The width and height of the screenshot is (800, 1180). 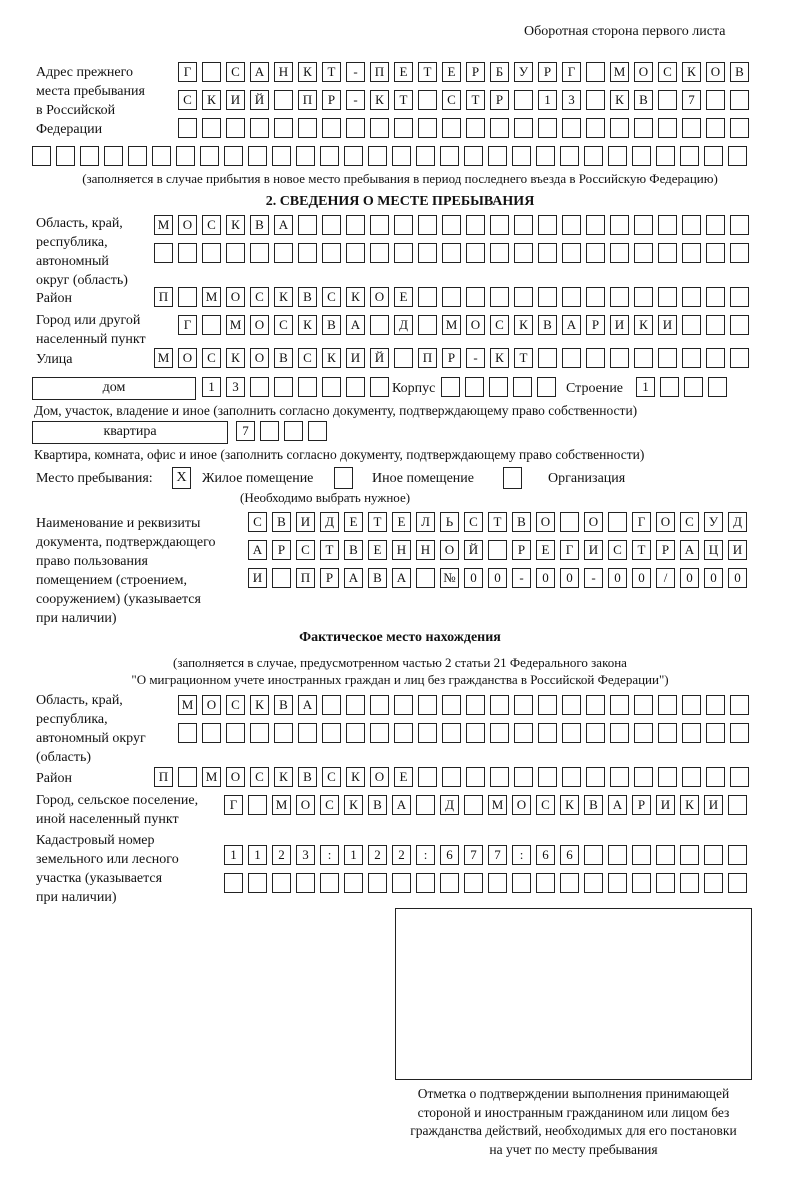 I want to click on korpus-row, so click(x=501, y=388).